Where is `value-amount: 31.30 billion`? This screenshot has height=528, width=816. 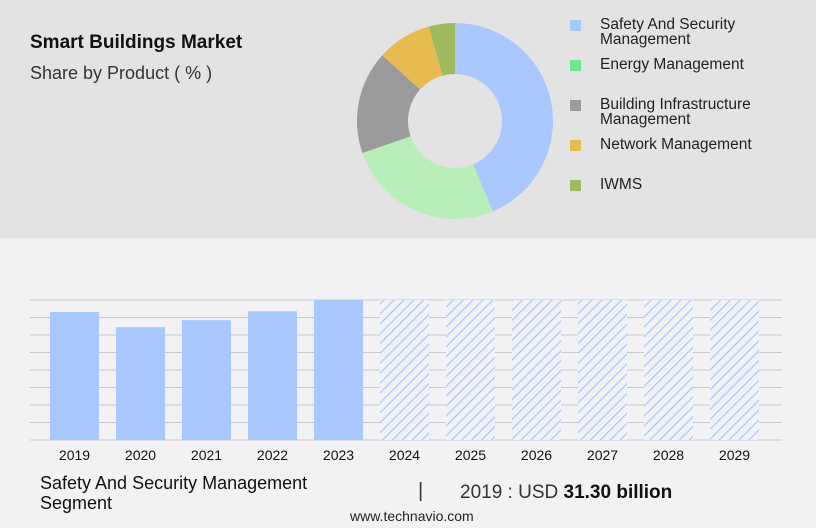 value-amount: 31.30 billion is located at coordinates (618, 492).